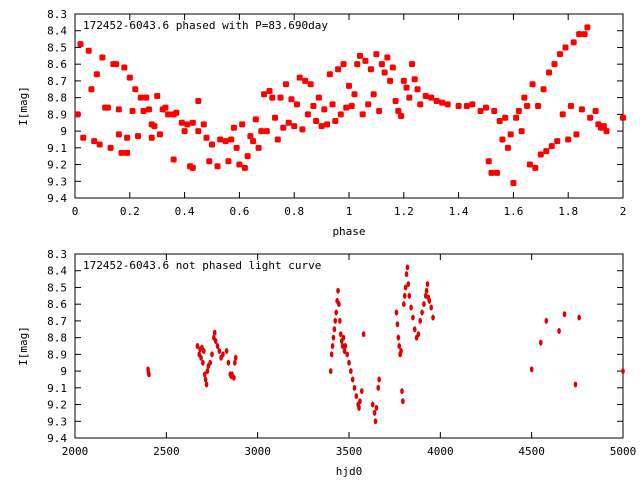 This screenshot has height=480, width=640. I want to click on y-tick-label: 8.7, so click(57, 81).